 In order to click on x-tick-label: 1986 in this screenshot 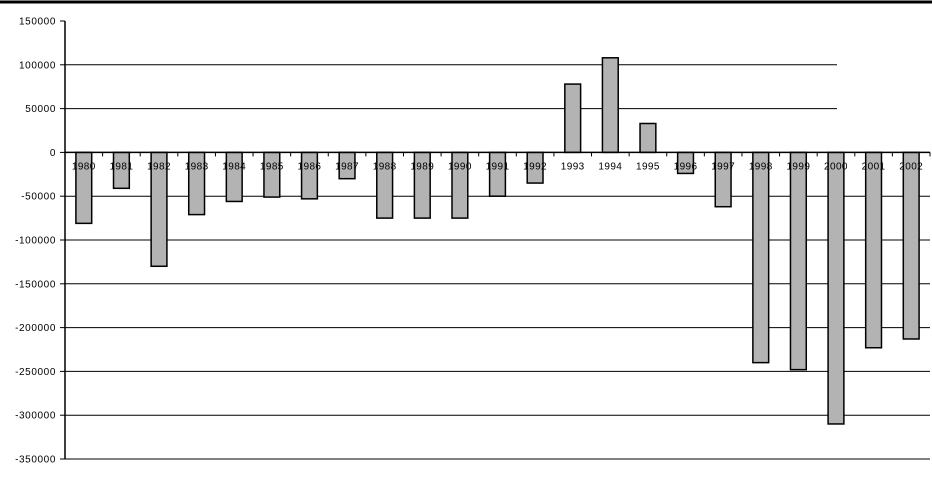, I will do `click(310, 166)`.